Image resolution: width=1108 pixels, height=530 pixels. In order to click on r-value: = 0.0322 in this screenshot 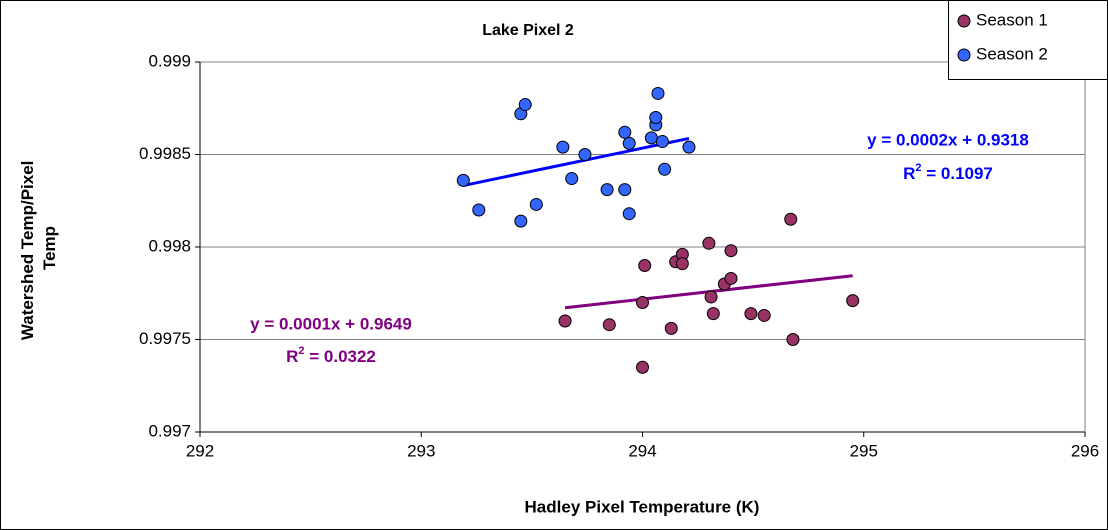, I will do `click(340, 356)`.